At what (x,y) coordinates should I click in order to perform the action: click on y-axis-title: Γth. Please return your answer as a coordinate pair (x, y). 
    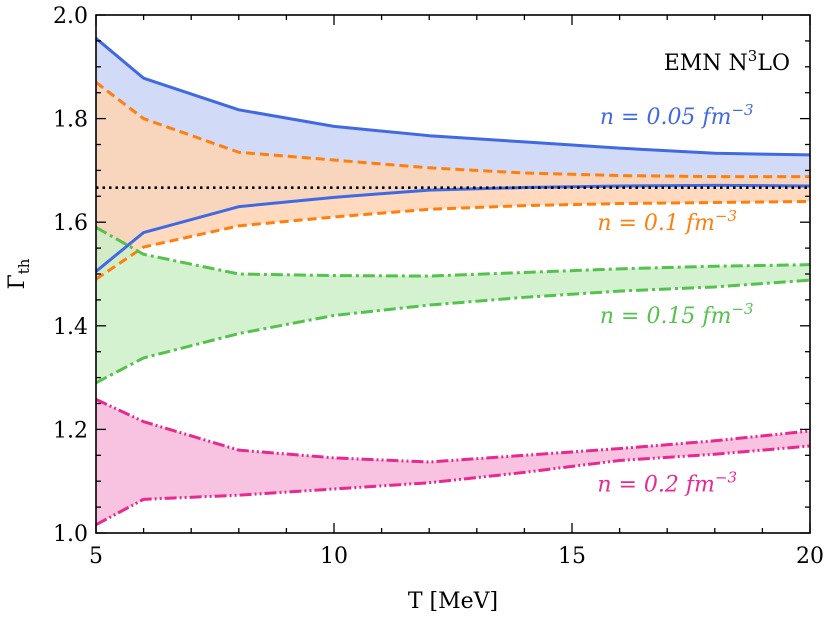
    Looking at the image, I should click on (19, 273).